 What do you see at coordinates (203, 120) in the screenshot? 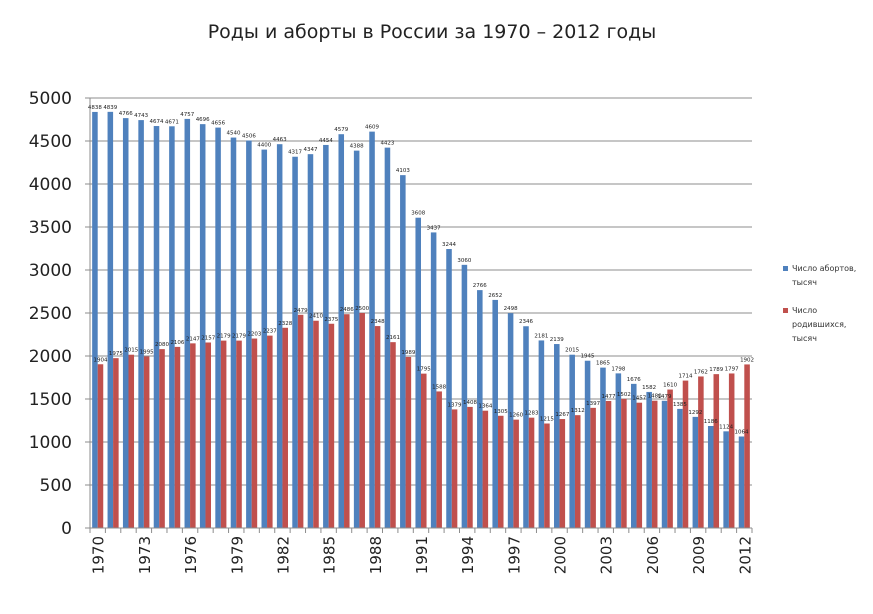
I see `abortions-data-label: 4696` at bounding box center [203, 120].